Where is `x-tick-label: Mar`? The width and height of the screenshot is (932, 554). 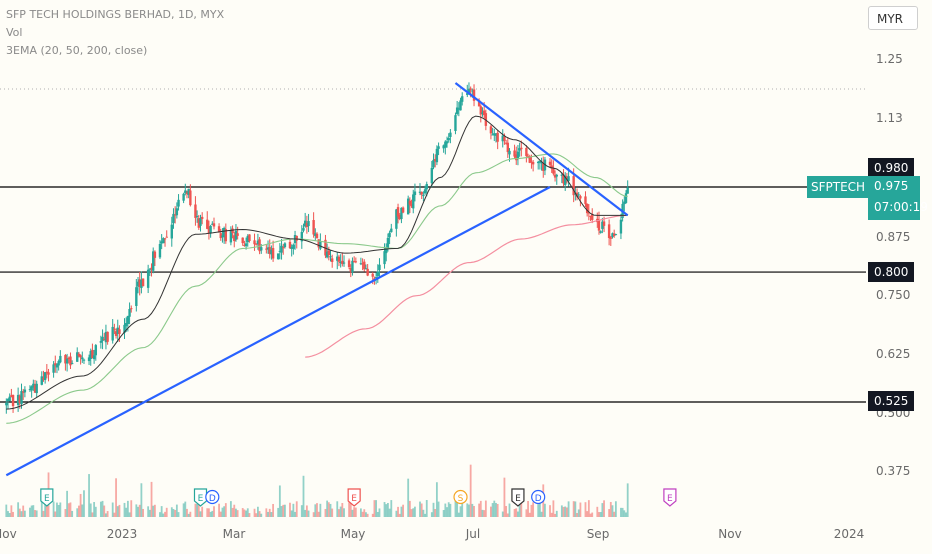
x-tick-label: Mar is located at coordinates (234, 534).